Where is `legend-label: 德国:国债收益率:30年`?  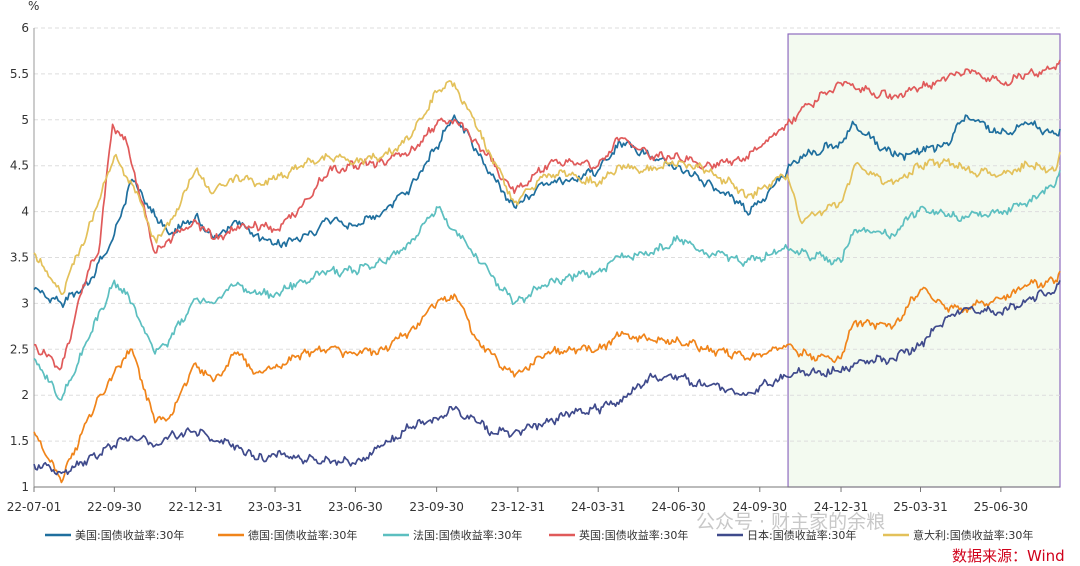 legend-label: 德国:国债收益率:30年 is located at coordinates (302, 535).